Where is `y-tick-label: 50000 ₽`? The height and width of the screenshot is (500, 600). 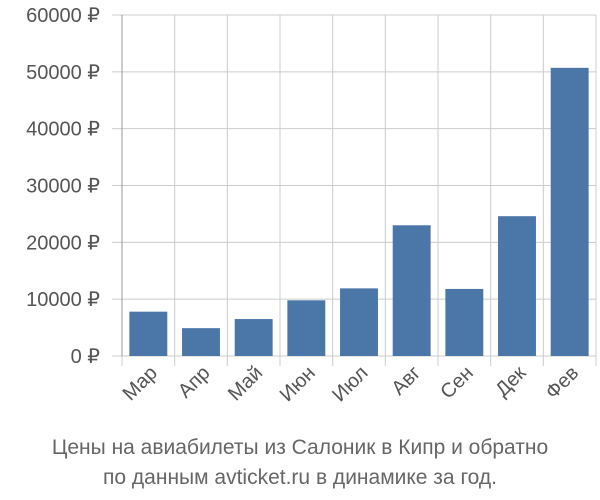 y-tick-label: 50000 ₽ is located at coordinates (63, 73).